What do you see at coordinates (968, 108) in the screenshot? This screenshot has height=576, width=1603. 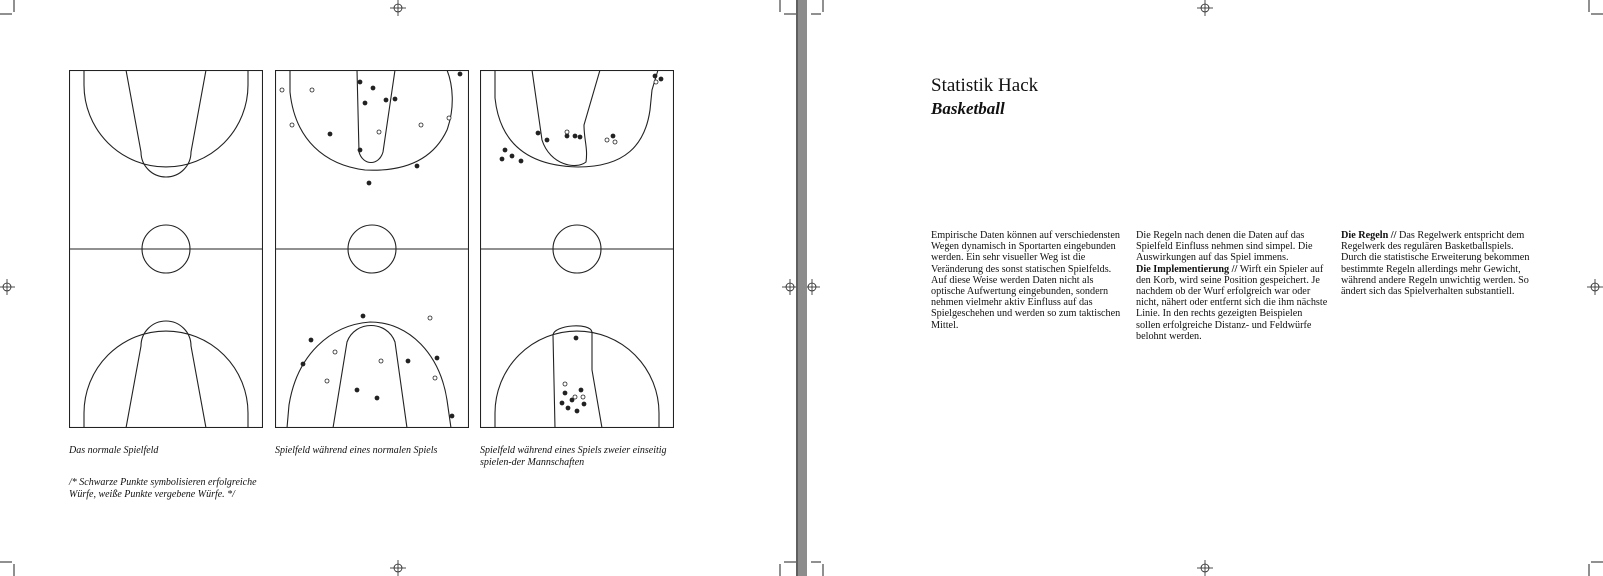 I see `page-subtitle: Basketball` at bounding box center [968, 108].